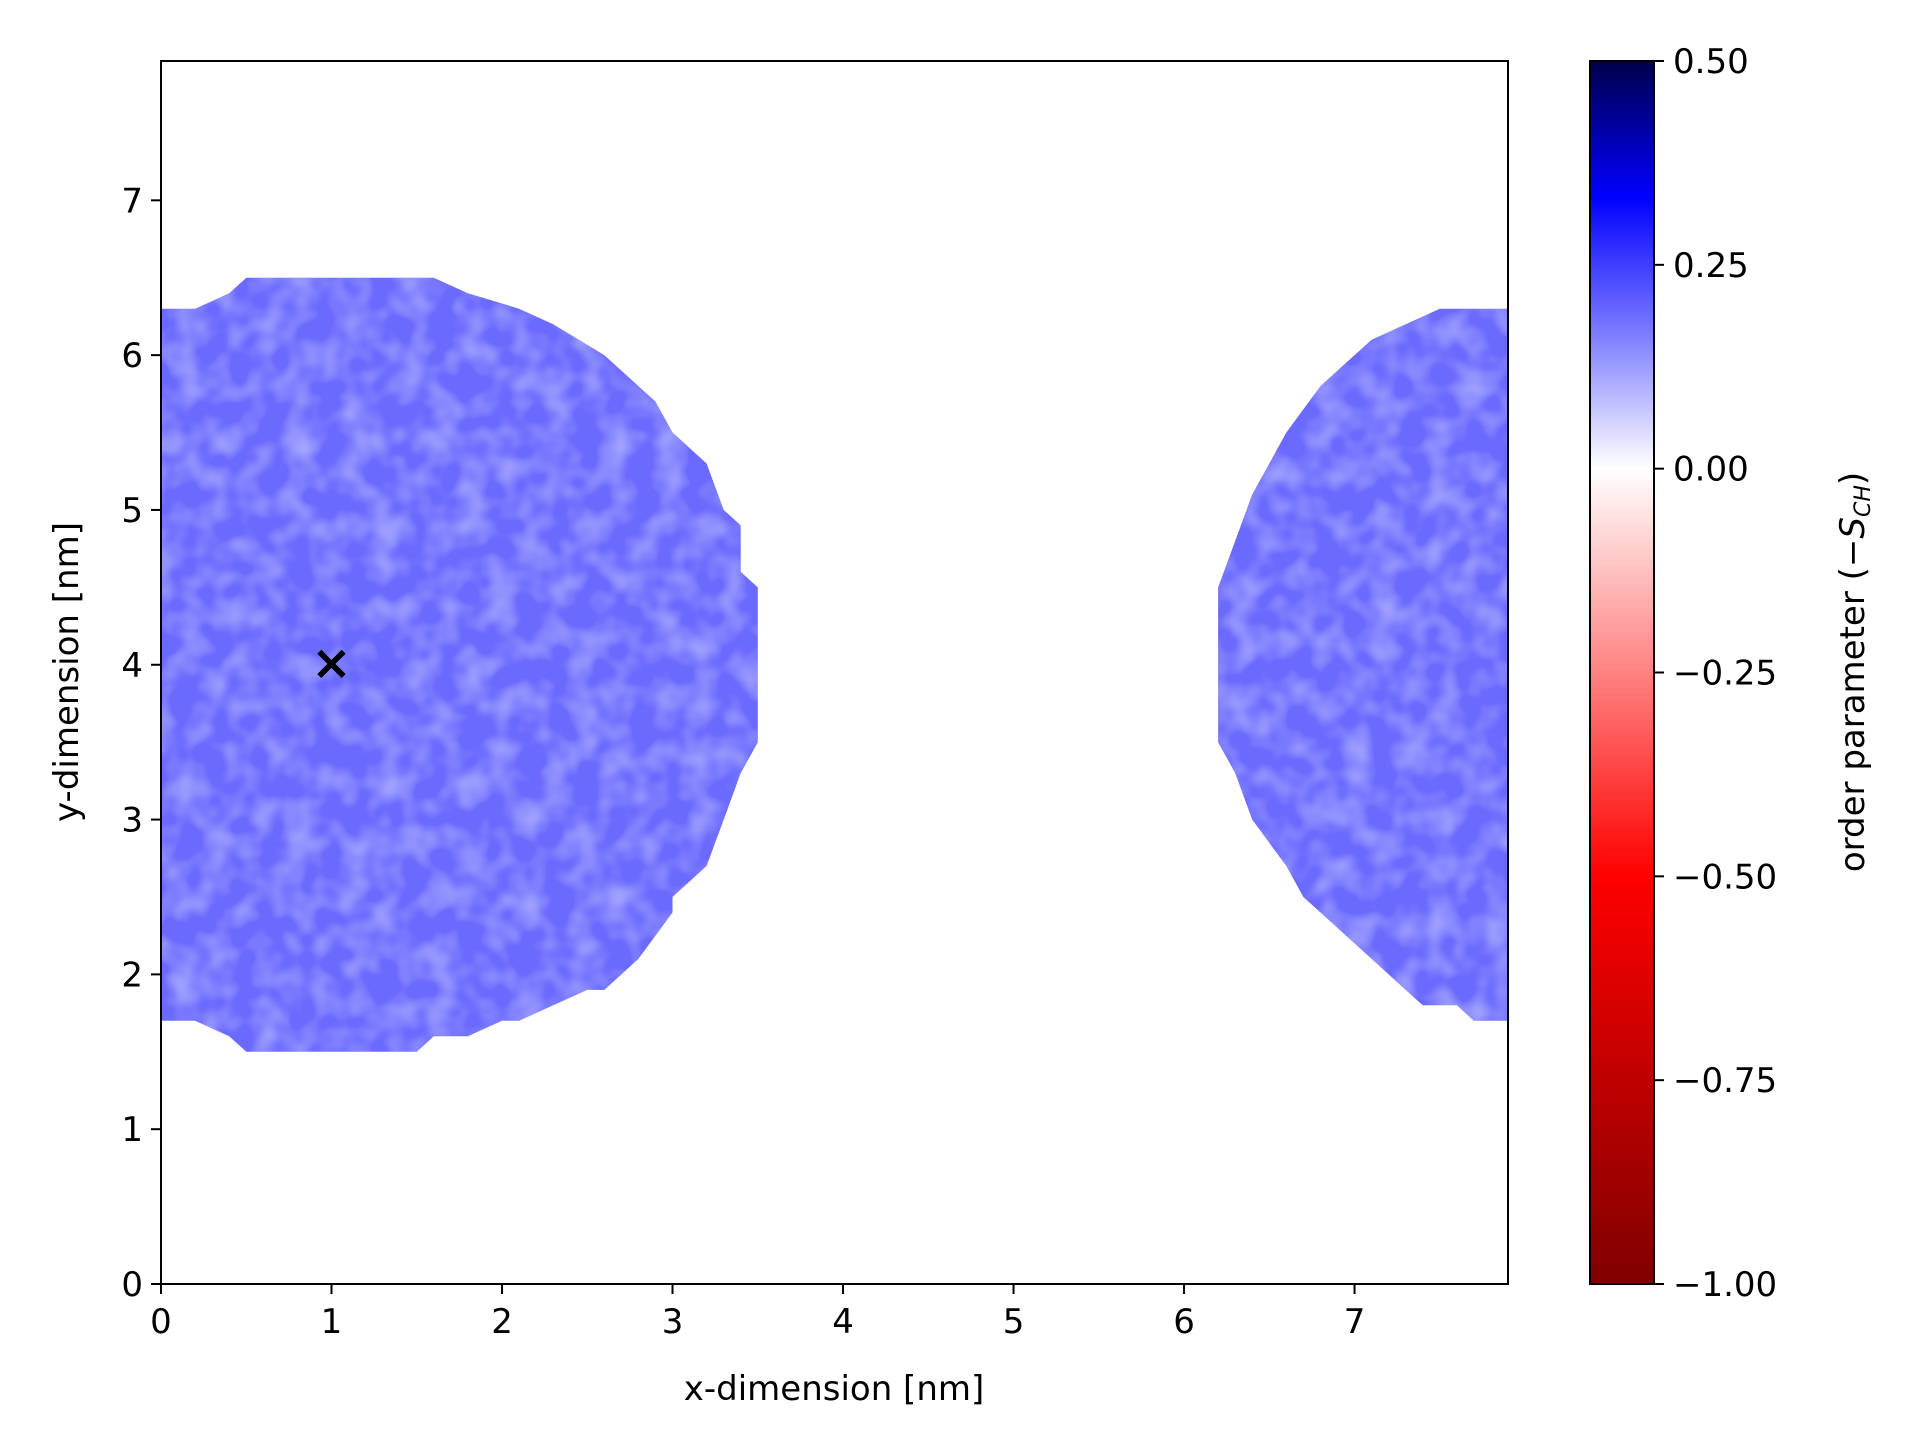 The image size is (1920, 1440). I want to click on colorbar-tick-label: −1.00, so click(1725, 1285).